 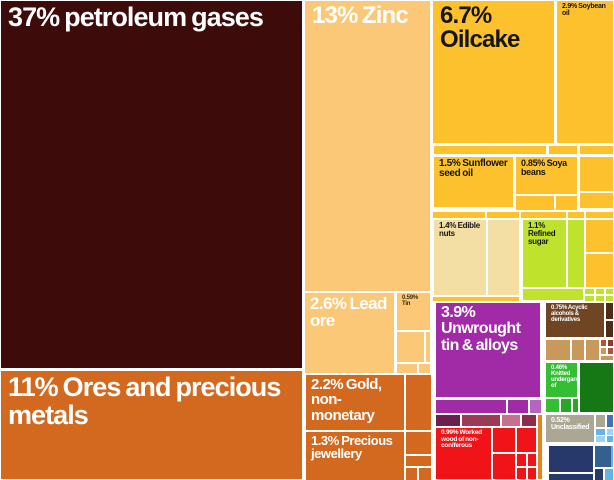 What do you see at coordinates (481, 329) in the screenshot?
I see `cell-label-unwrought-tin-alloys: 3.9% Unwrought tin & alloys` at bounding box center [481, 329].